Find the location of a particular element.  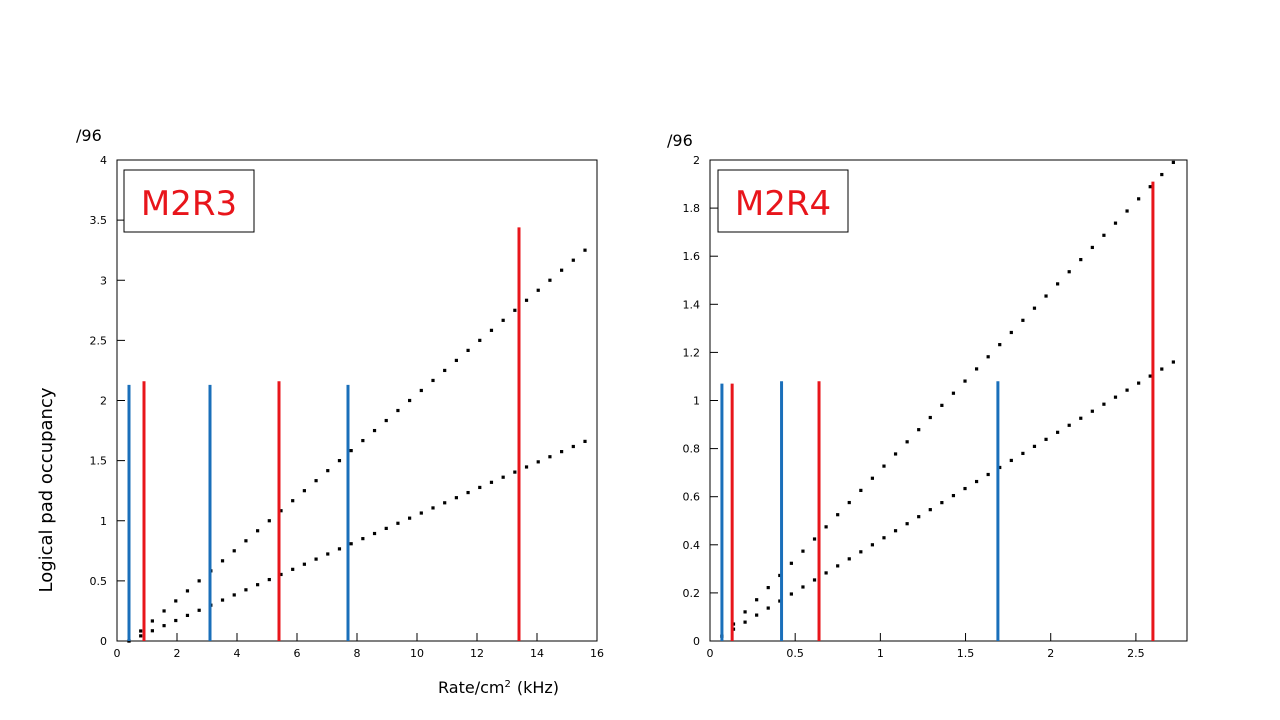

title-box: M2R4 is located at coordinates (783, 201).